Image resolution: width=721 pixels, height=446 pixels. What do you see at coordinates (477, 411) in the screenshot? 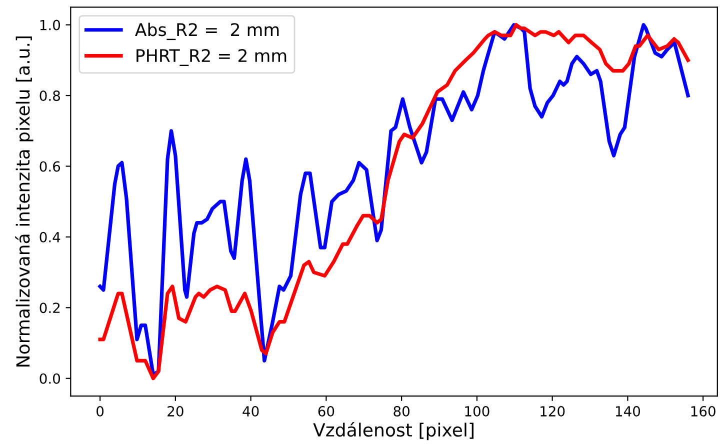
I see `x-tick-label: 100` at bounding box center [477, 411].